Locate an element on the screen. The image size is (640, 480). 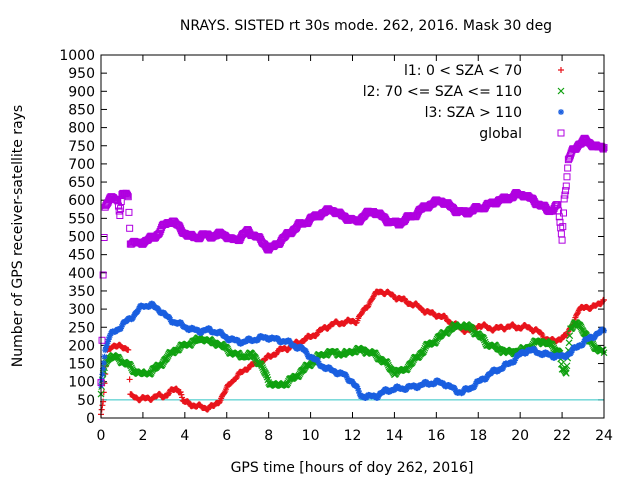
x-tick-label-8: 16 is located at coordinates (436, 436).